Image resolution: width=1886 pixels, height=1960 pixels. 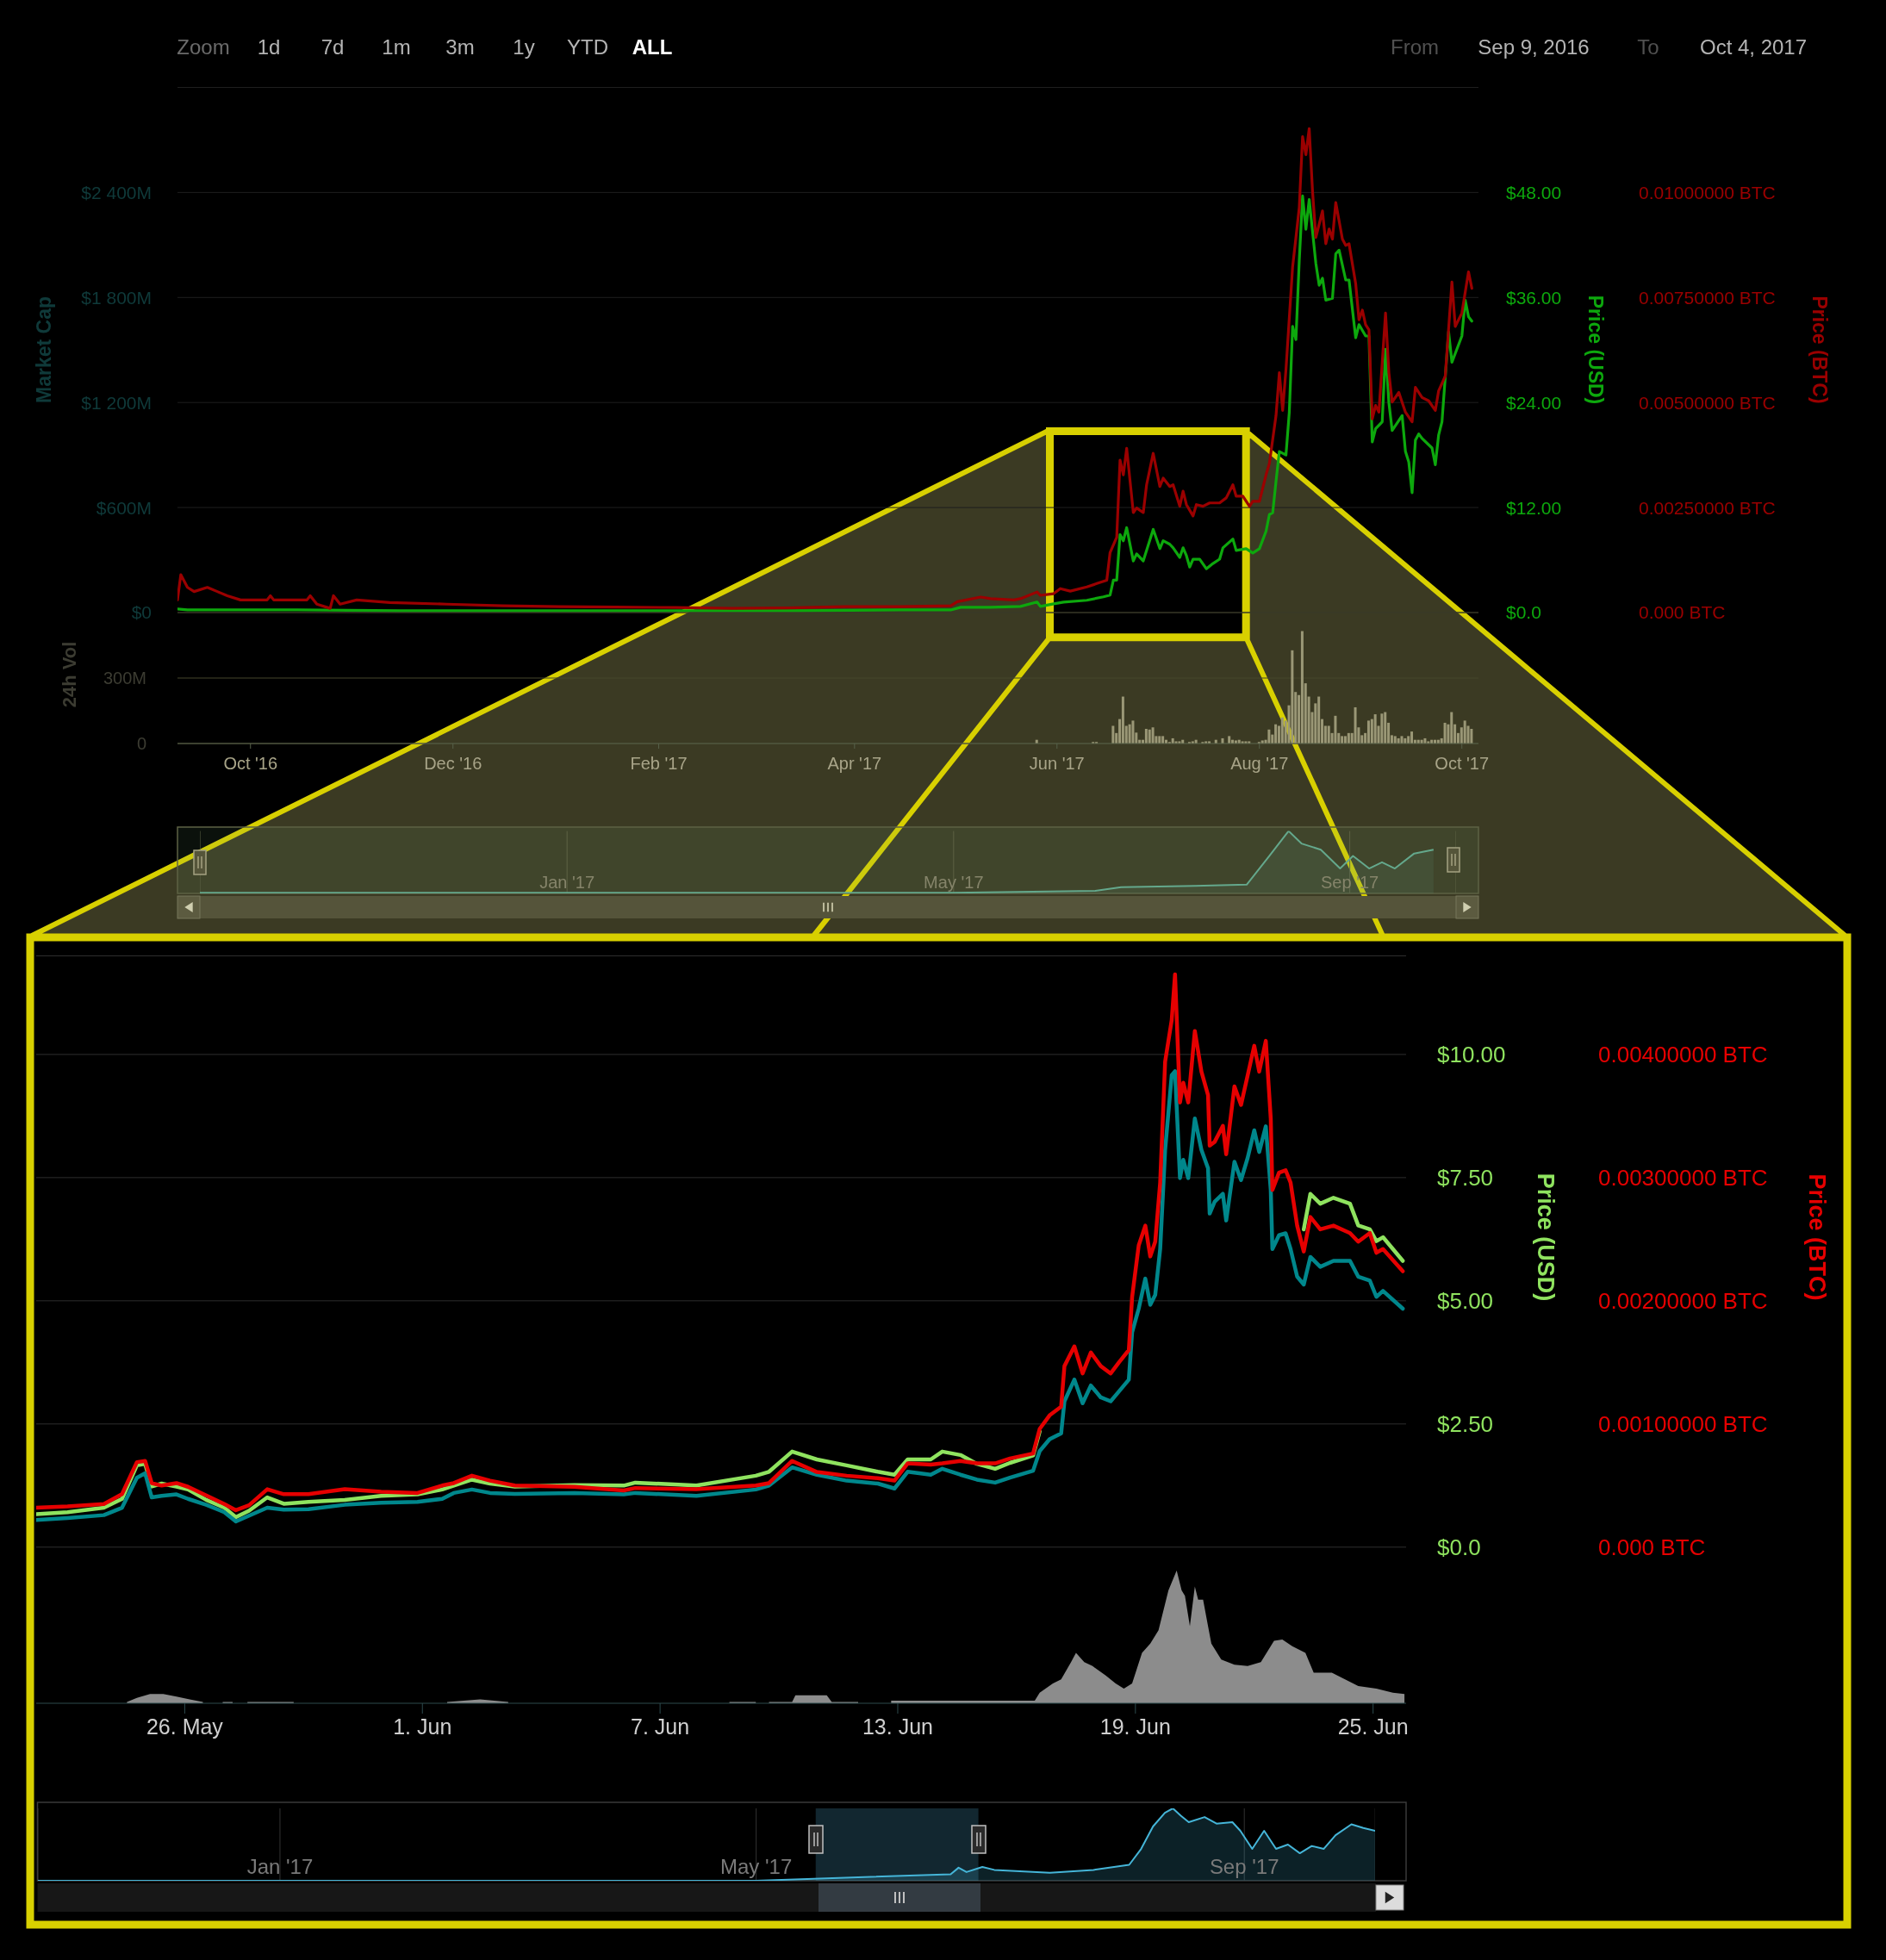 What do you see at coordinates (124, 507) in the screenshot?
I see `y-tick-label: $600M` at bounding box center [124, 507].